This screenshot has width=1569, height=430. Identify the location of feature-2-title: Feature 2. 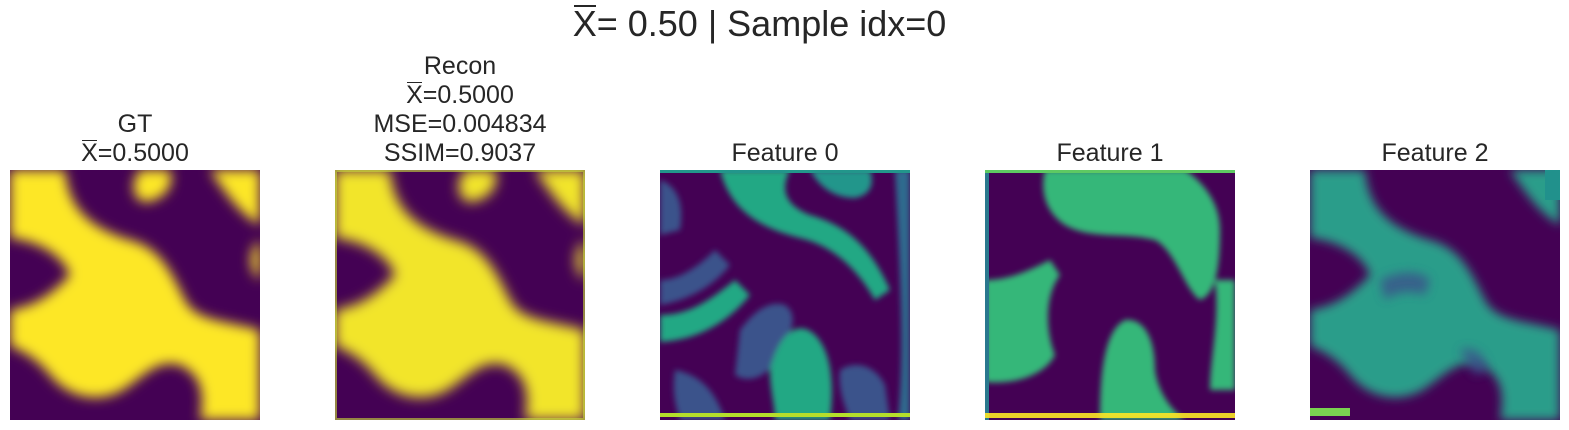
(1409, 153).